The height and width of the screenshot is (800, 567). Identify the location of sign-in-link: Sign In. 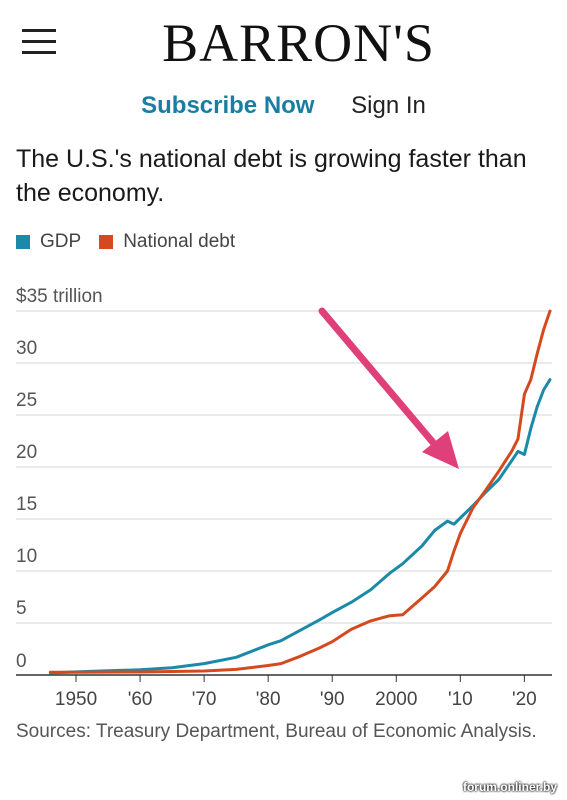
(388, 105).